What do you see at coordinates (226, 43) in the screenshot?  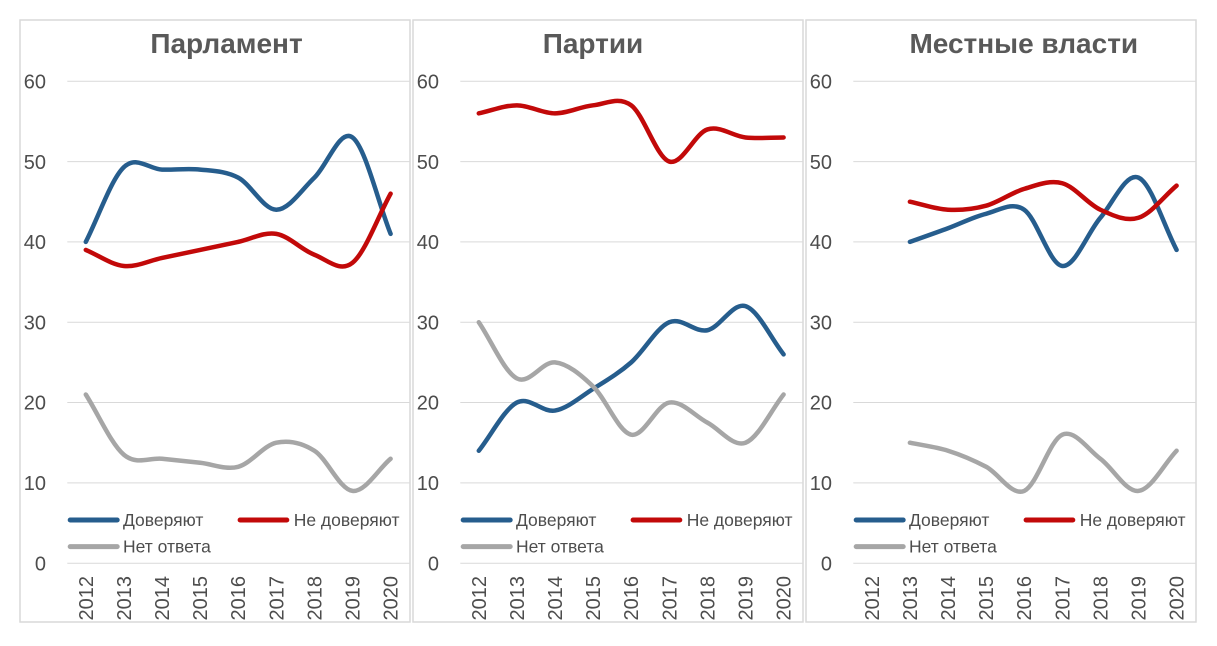 I see `svg-text: Парламент` at bounding box center [226, 43].